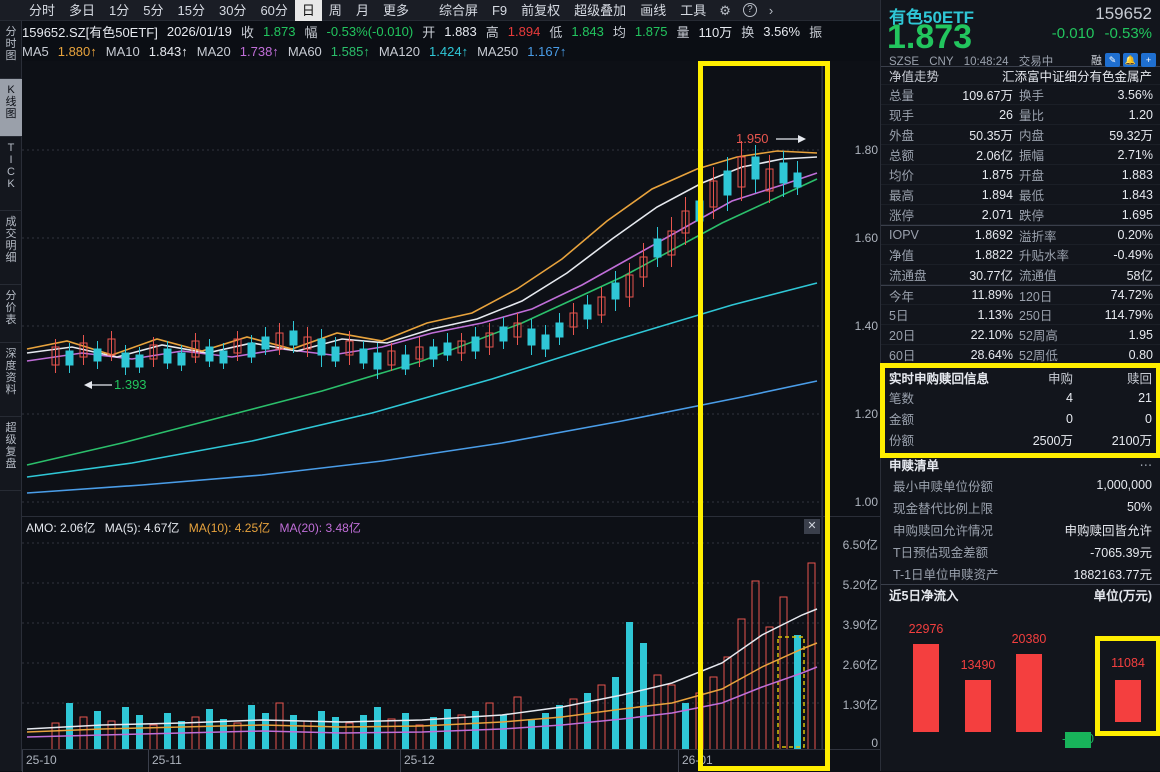  What do you see at coordinates (1020, 235) in the screenshot?
I see `table-row: IOPV 1.8692 溢折率 0.20%` at bounding box center [1020, 235].